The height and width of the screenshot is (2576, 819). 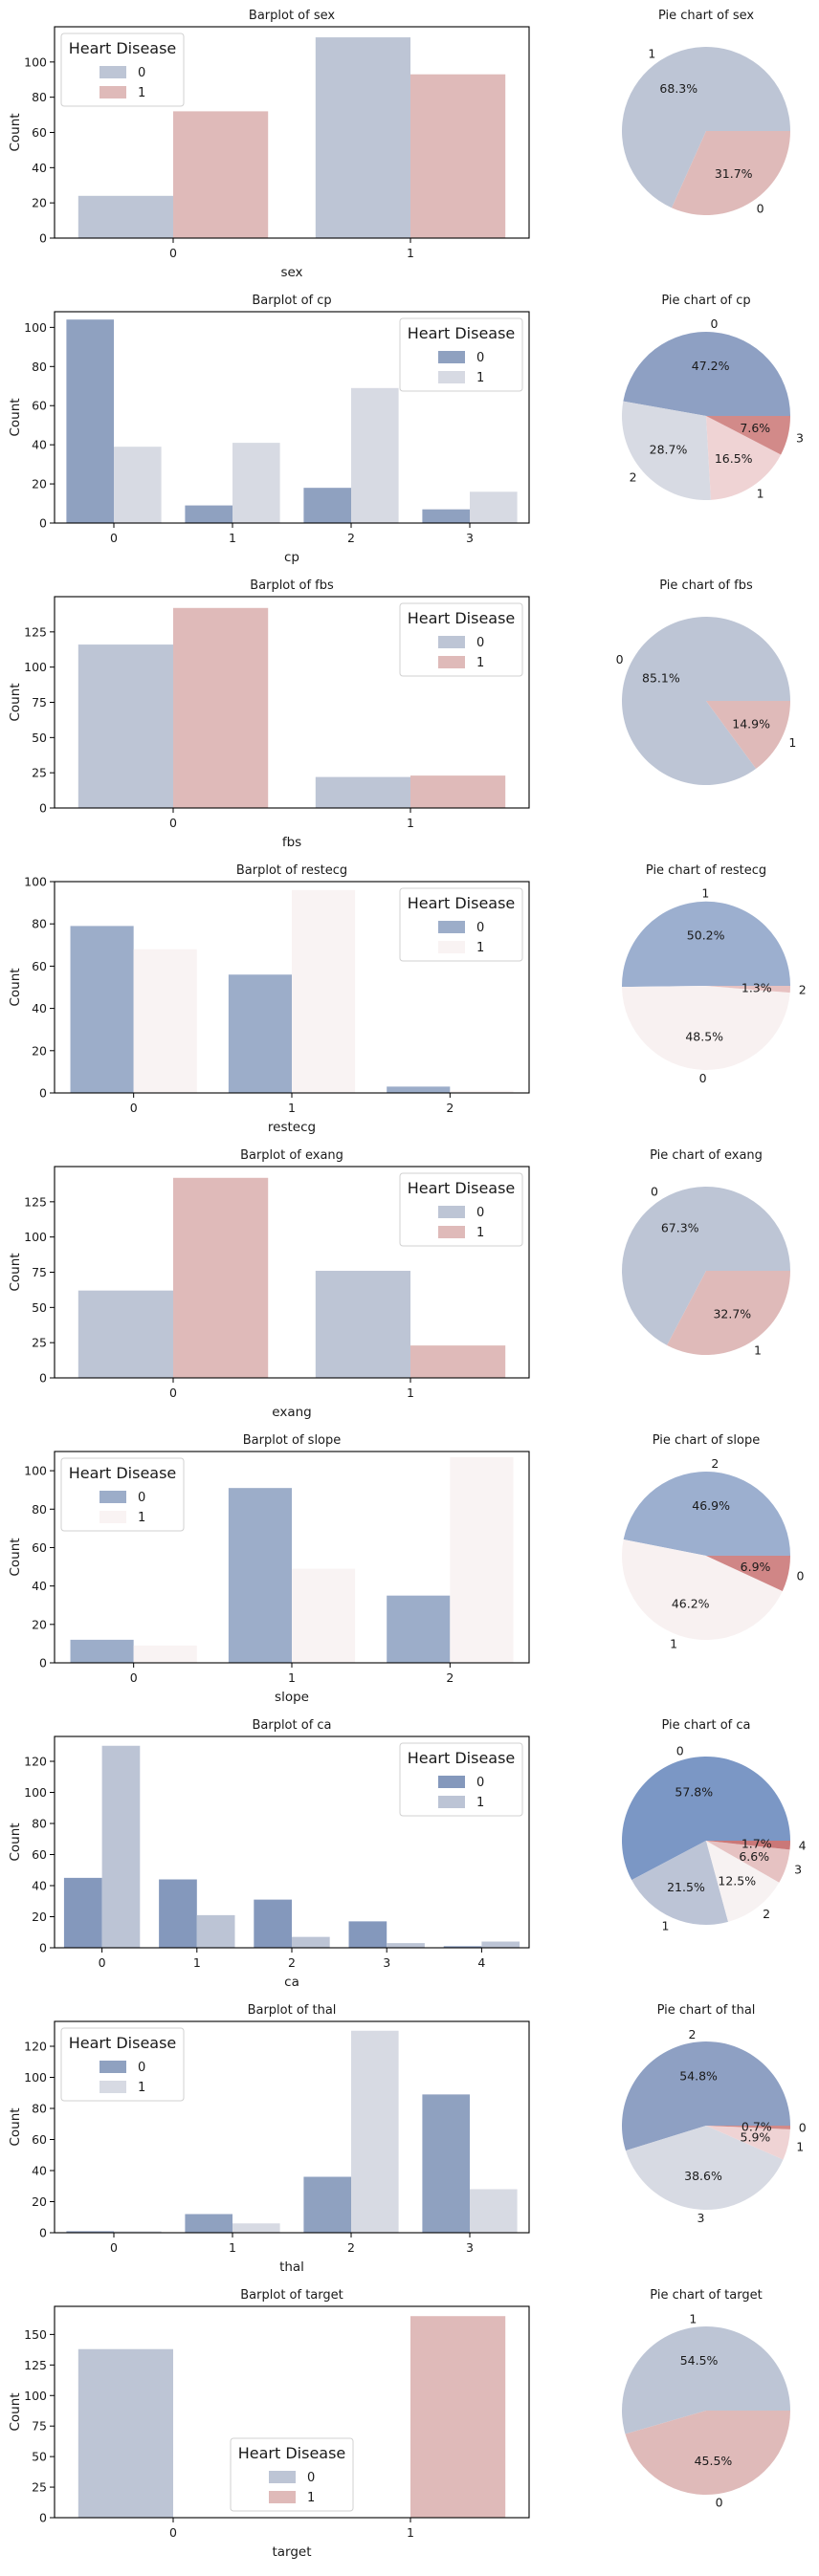 I want to click on pie-chart-title: Pie chart of sex, so click(x=706, y=16).